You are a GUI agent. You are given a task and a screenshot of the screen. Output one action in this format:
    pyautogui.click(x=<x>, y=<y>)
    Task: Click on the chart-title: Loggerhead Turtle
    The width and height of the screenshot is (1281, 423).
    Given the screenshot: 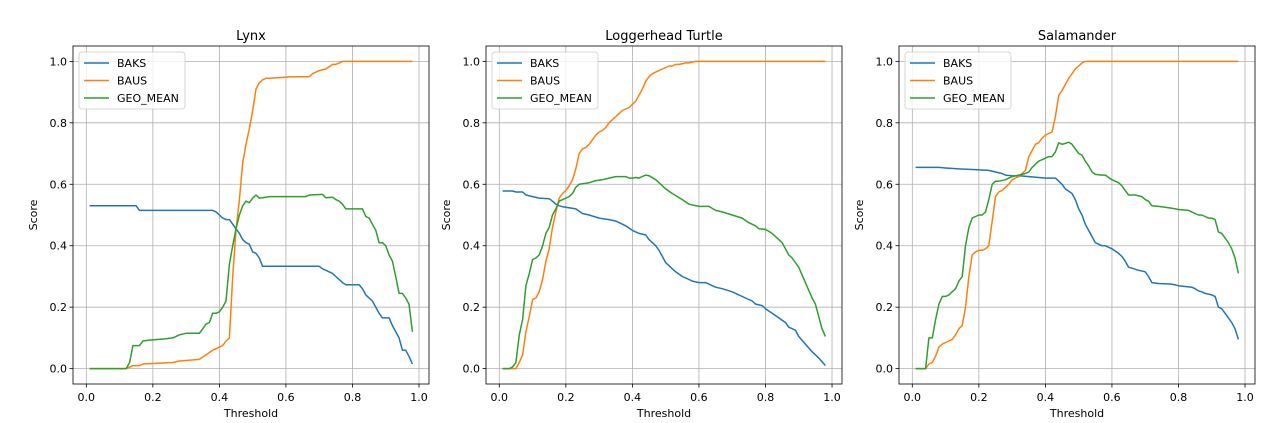 What is the action you would take?
    pyautogui.click(x=663, y=36)
    